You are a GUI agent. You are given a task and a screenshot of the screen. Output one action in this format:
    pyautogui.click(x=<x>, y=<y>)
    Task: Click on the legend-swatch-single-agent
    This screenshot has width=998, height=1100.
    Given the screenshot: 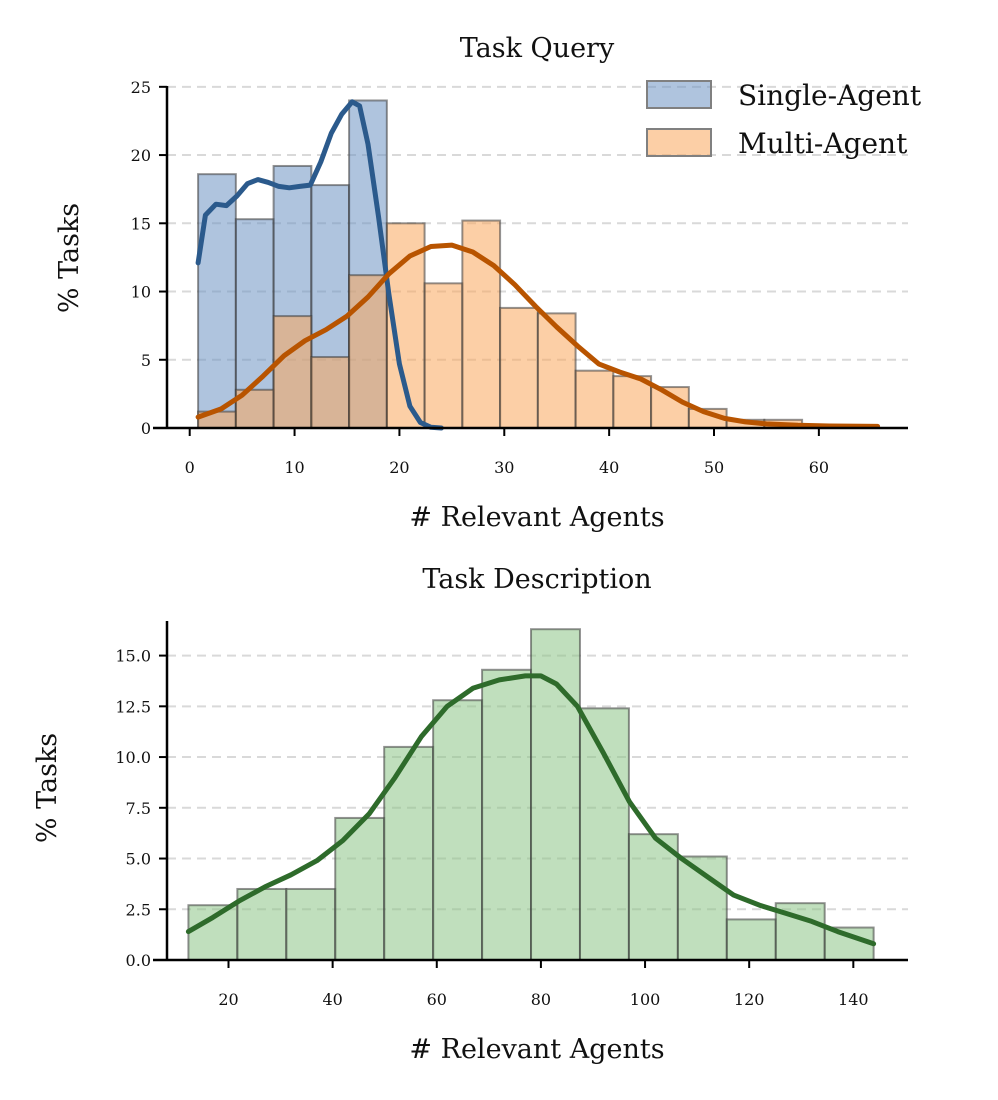 What is the action you would take?
    pyautogui.click(x=679, y=94)
    